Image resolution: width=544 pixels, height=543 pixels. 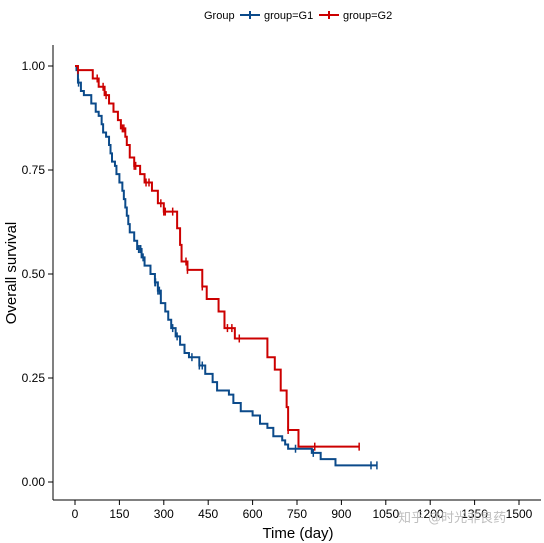 I want to click on x-tick-label: 1200, so click(x=430, y=514).